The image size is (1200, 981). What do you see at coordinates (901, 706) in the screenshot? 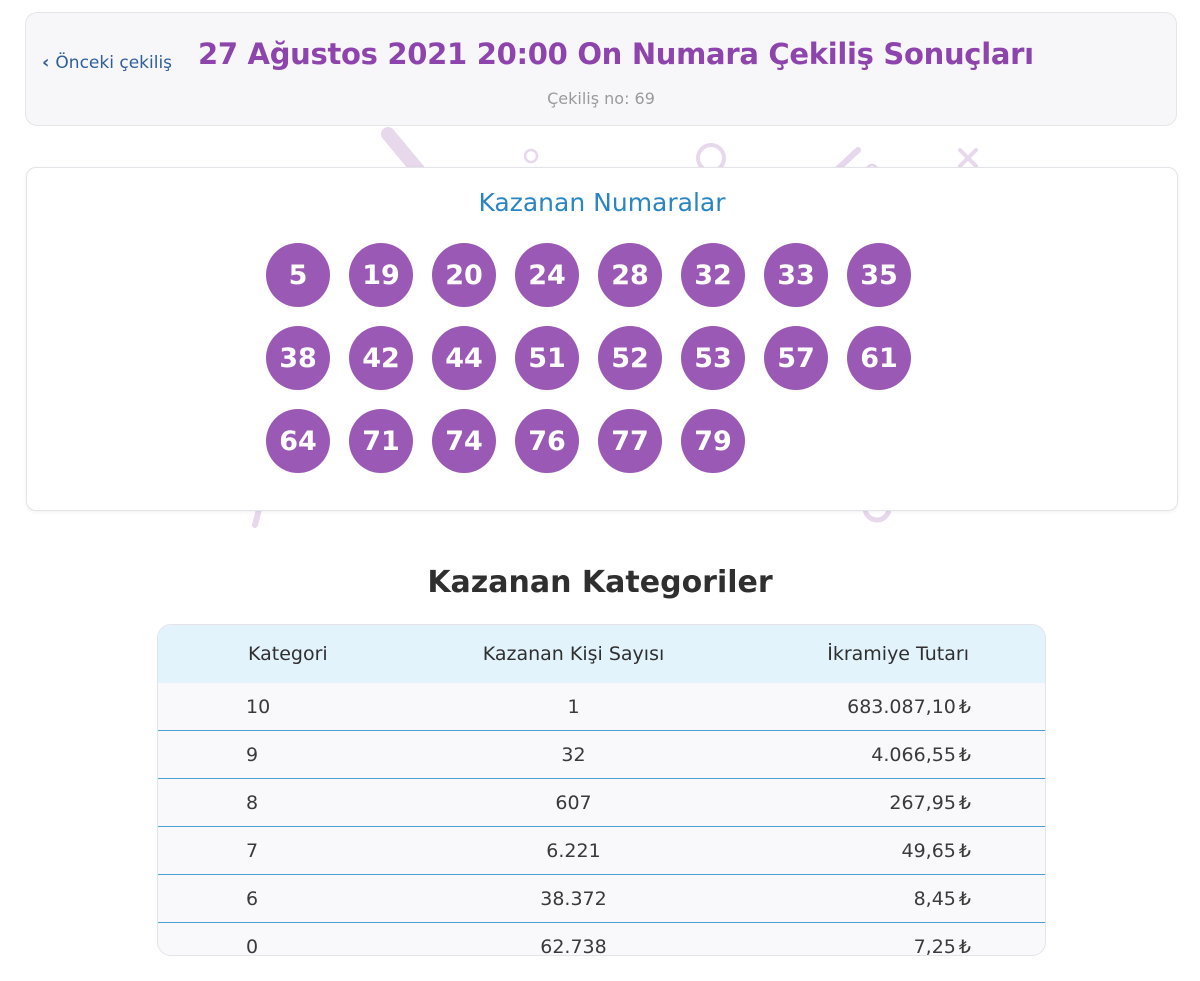
I see `prize-amount: 683.087,10` at bounding box center [901, 706].